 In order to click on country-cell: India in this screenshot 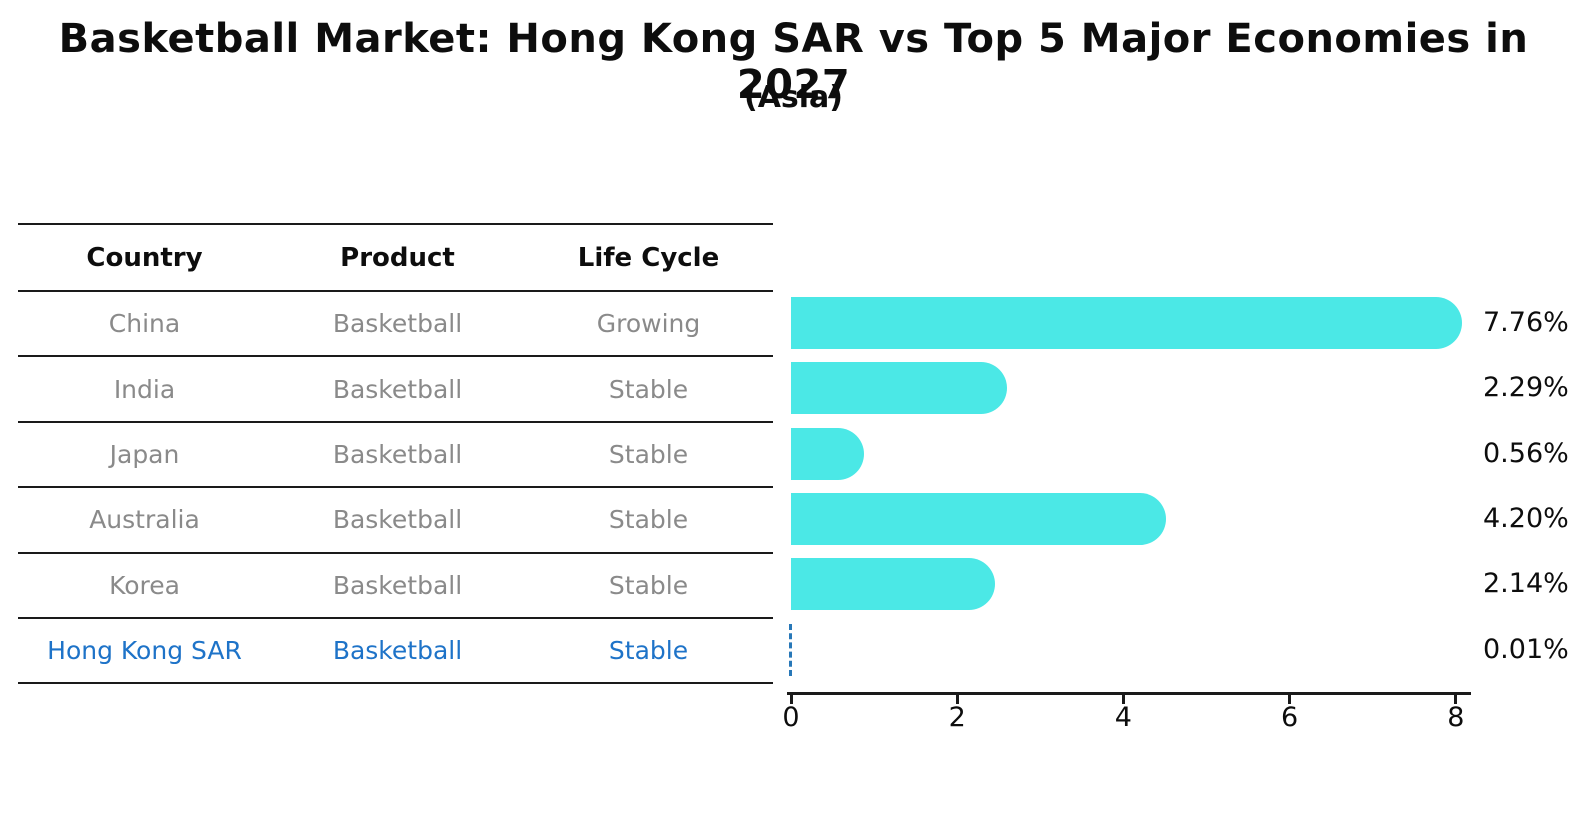, I will do `click(144, 389)`.